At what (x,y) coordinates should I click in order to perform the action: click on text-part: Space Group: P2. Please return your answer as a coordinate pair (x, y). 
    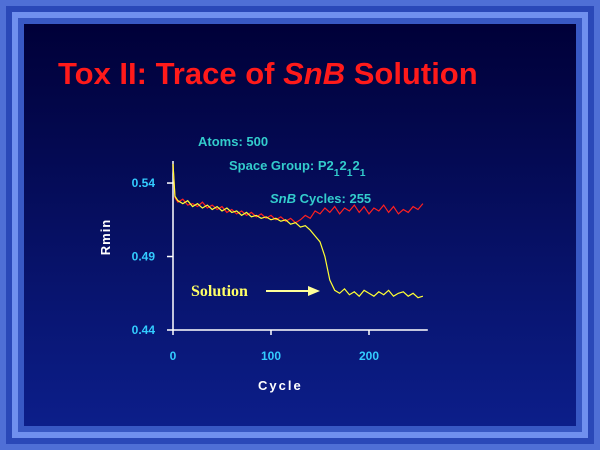
    Looking at the image, I should click on (281, 165).